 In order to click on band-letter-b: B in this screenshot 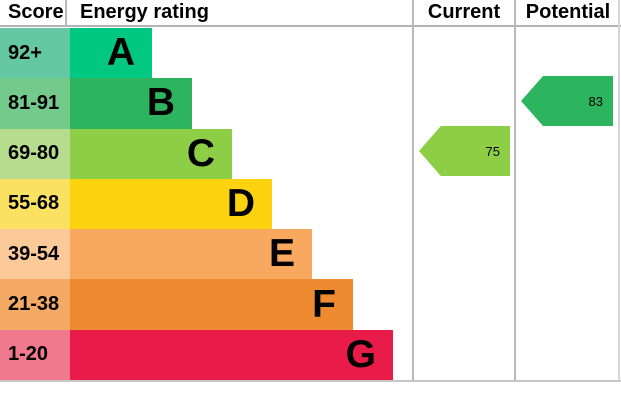, I will do `click(160, 103)`.